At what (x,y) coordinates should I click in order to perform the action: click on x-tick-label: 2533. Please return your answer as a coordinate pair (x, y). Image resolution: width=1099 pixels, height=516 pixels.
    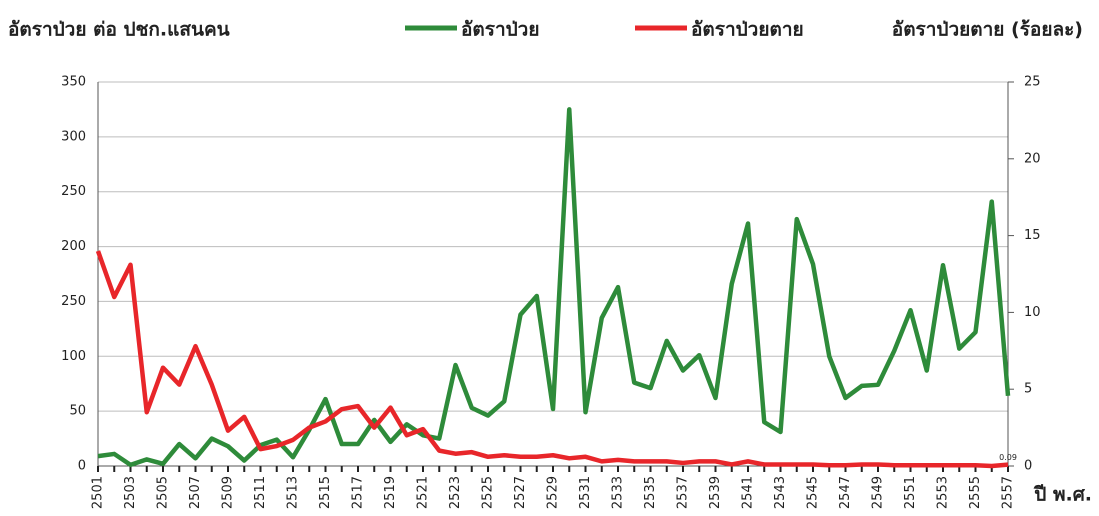
    Looking at the image, I should click on (618, 492).